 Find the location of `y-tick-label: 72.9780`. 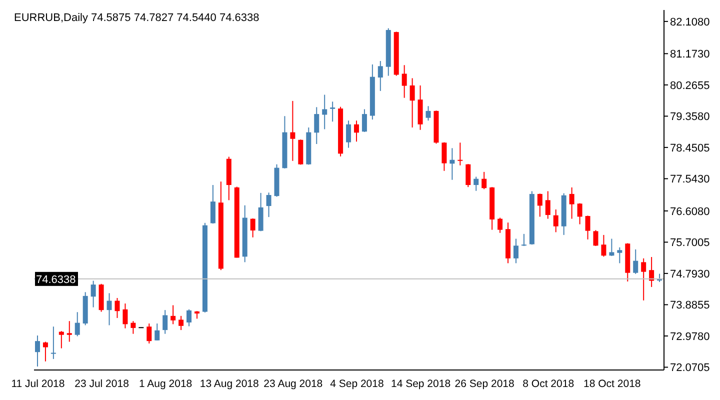

y-tick-label: 72.9780 is located at coordinates (690, 336).